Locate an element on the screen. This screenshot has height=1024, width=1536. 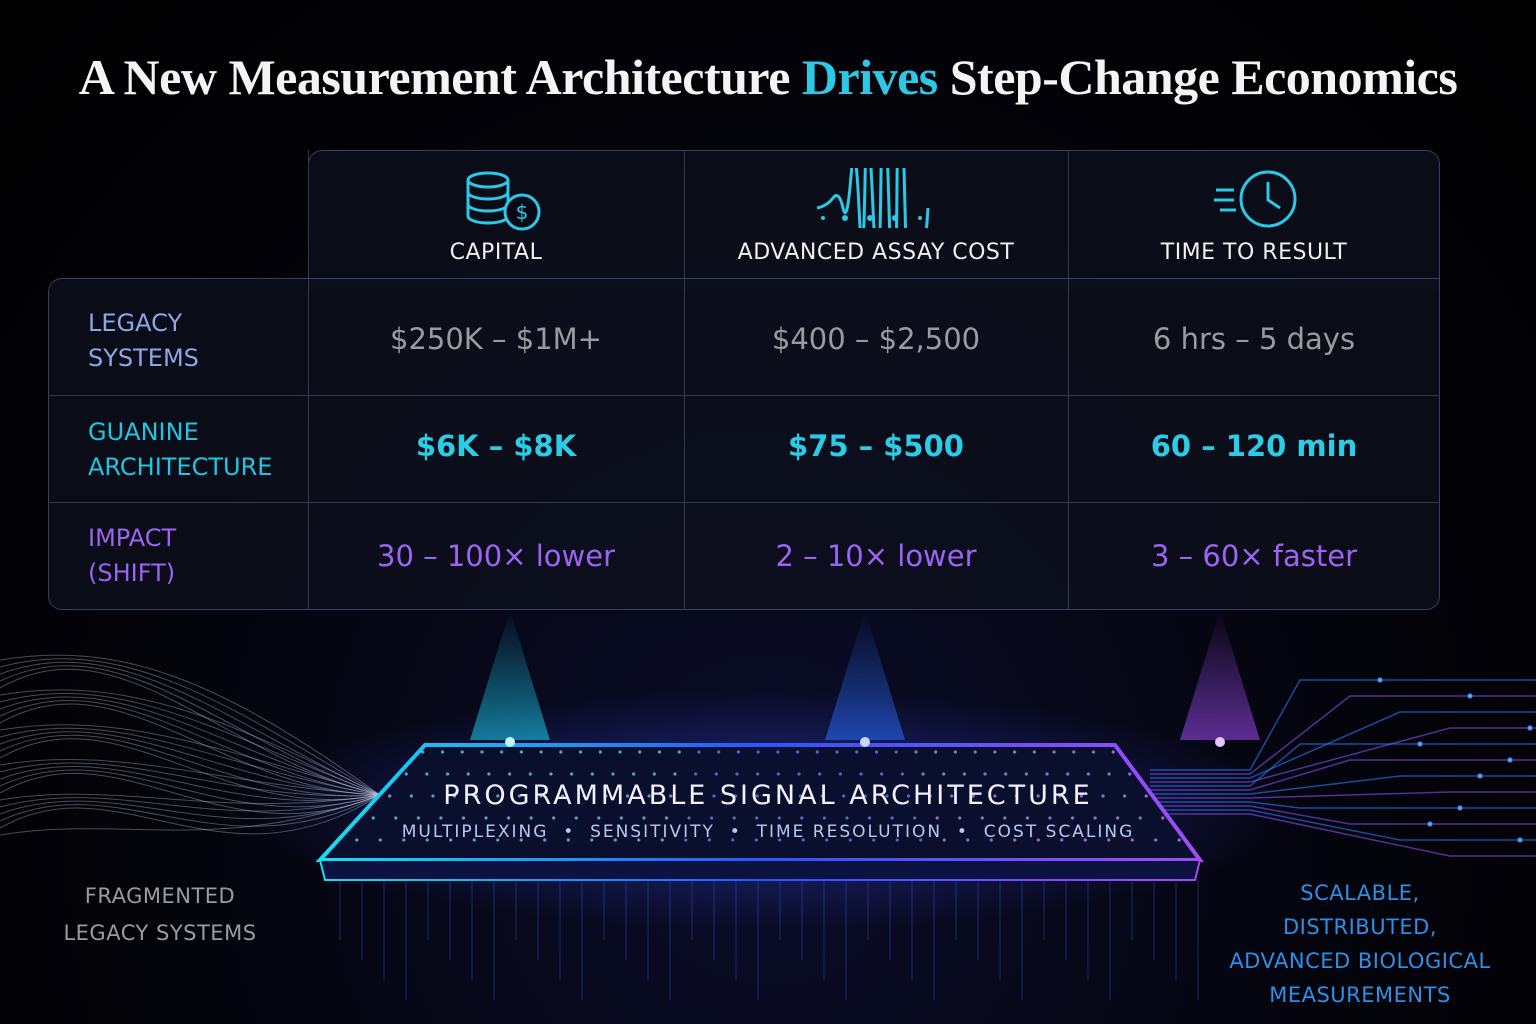
feature: TIME RESOLUTION is located at coordinates (849, 832).